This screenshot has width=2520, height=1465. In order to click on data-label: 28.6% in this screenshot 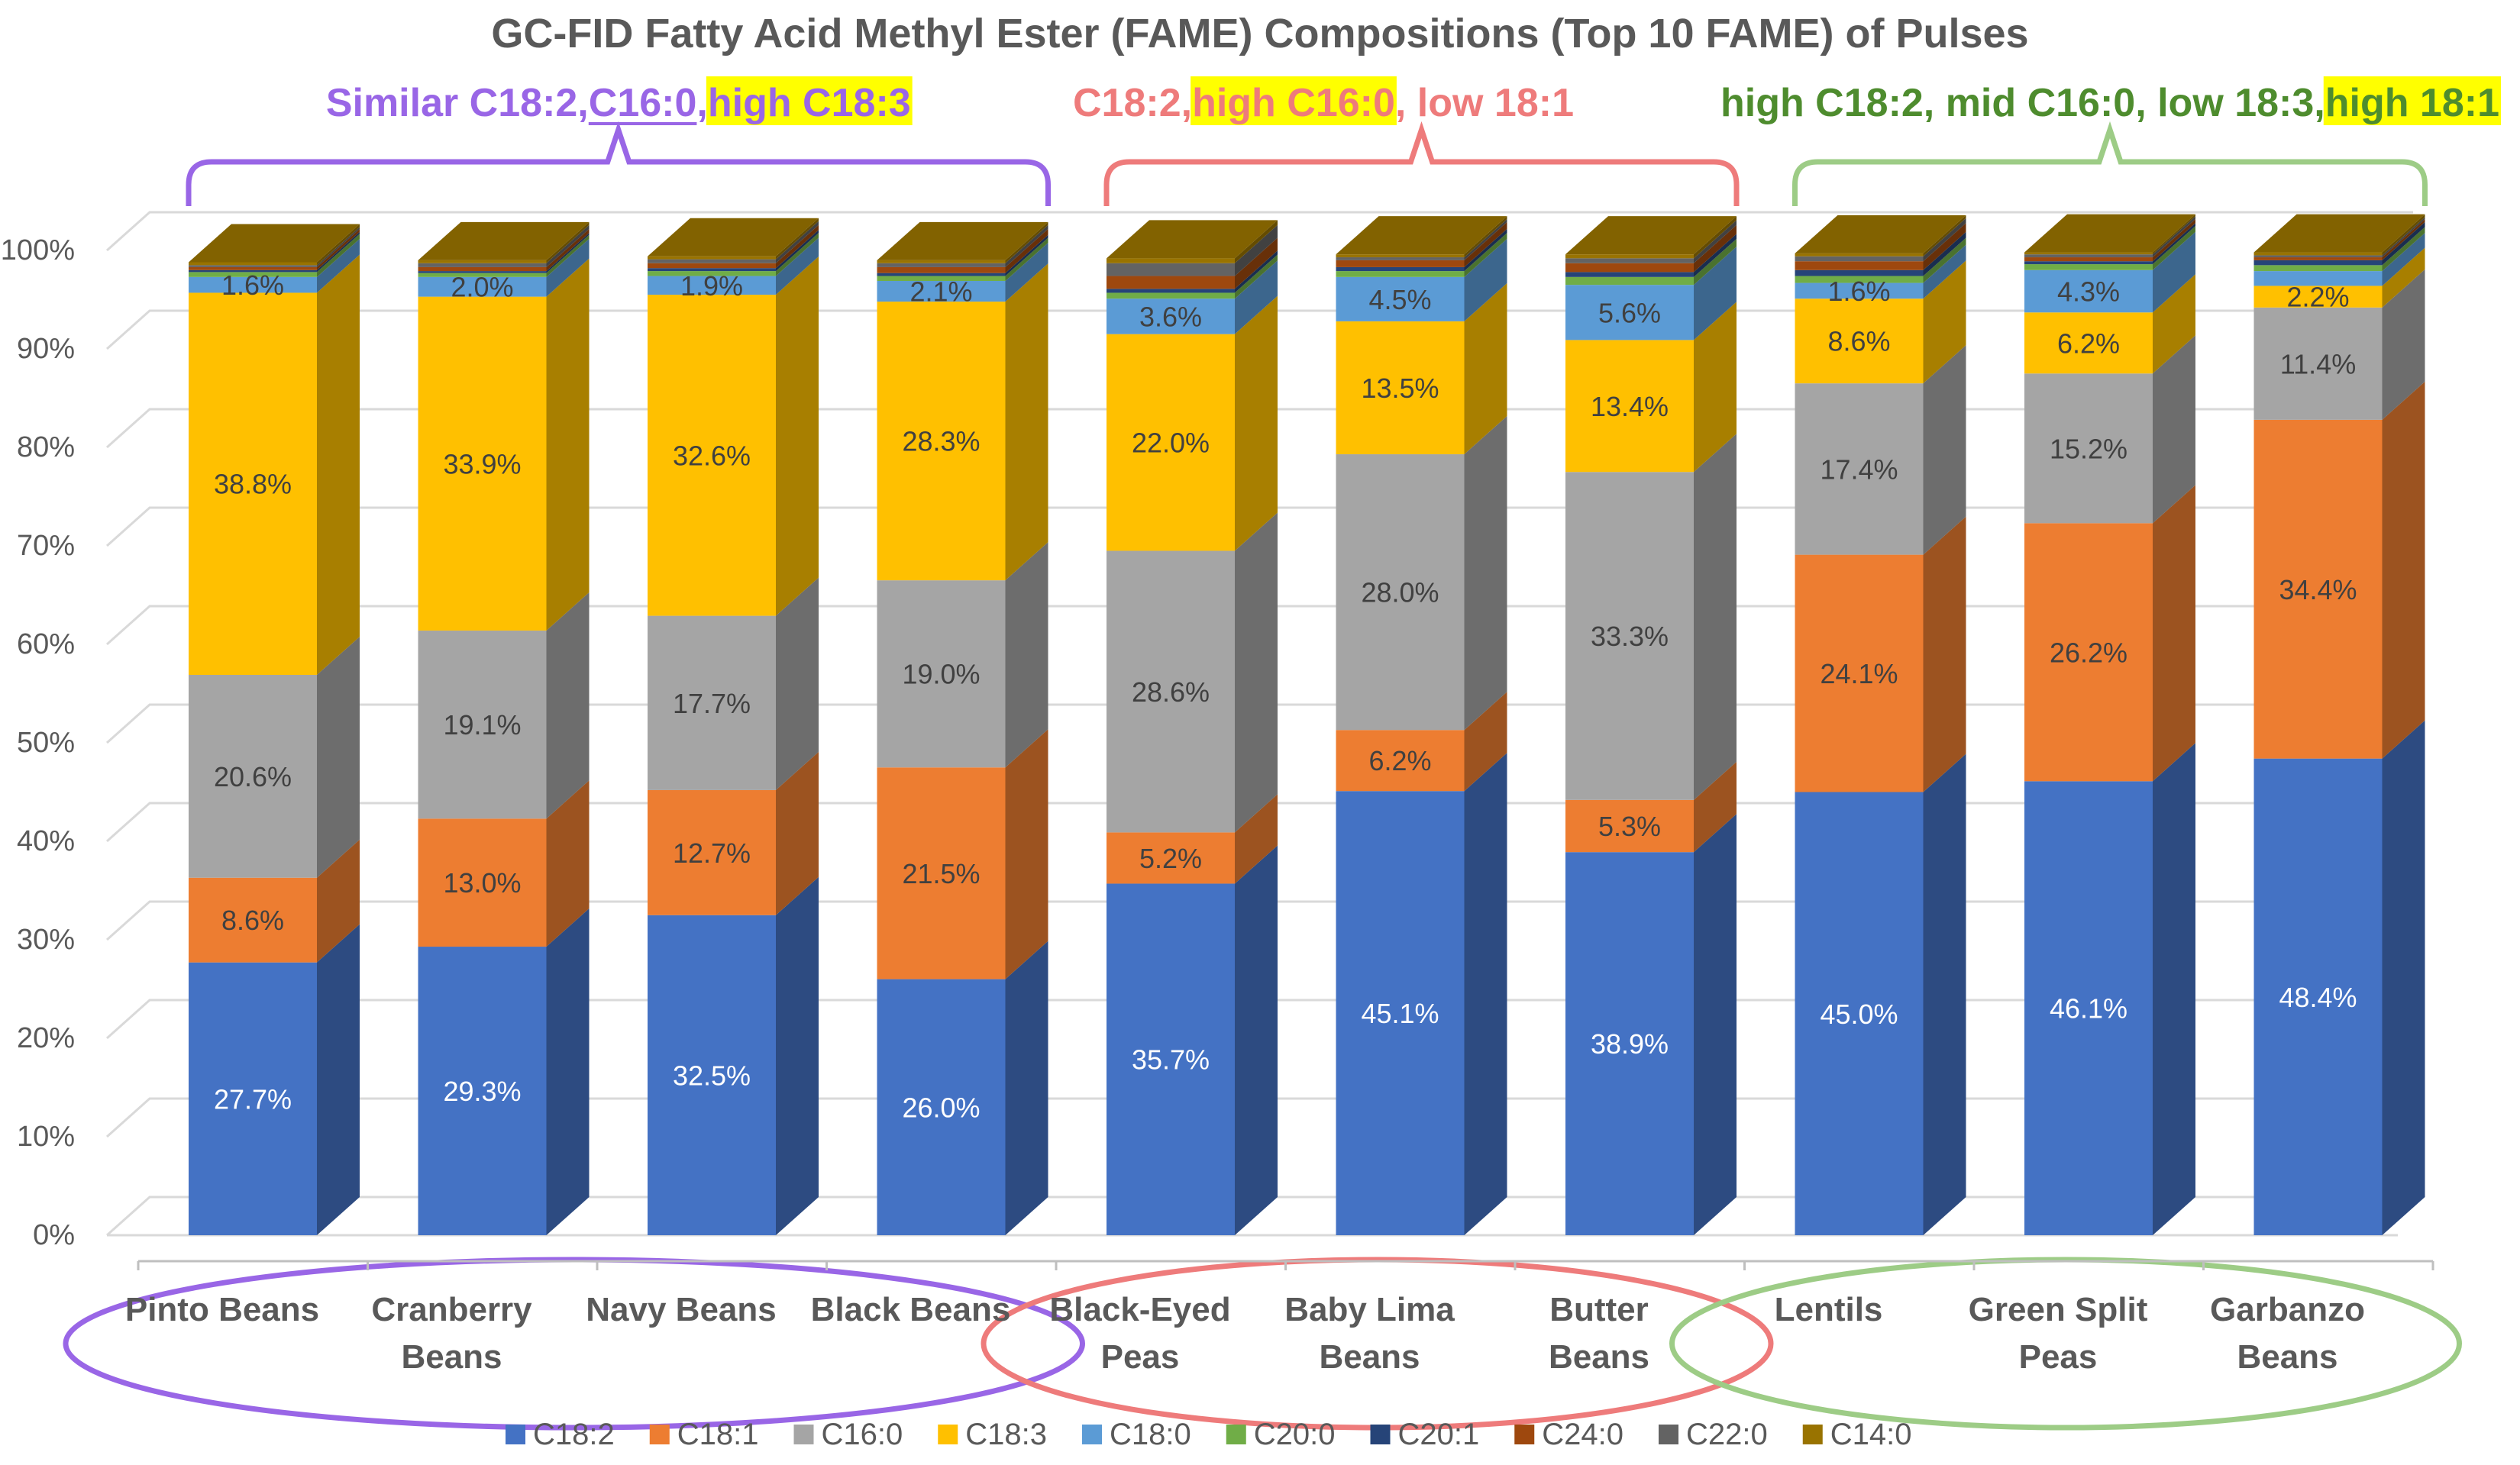, I will do `click(1171, 692)`.